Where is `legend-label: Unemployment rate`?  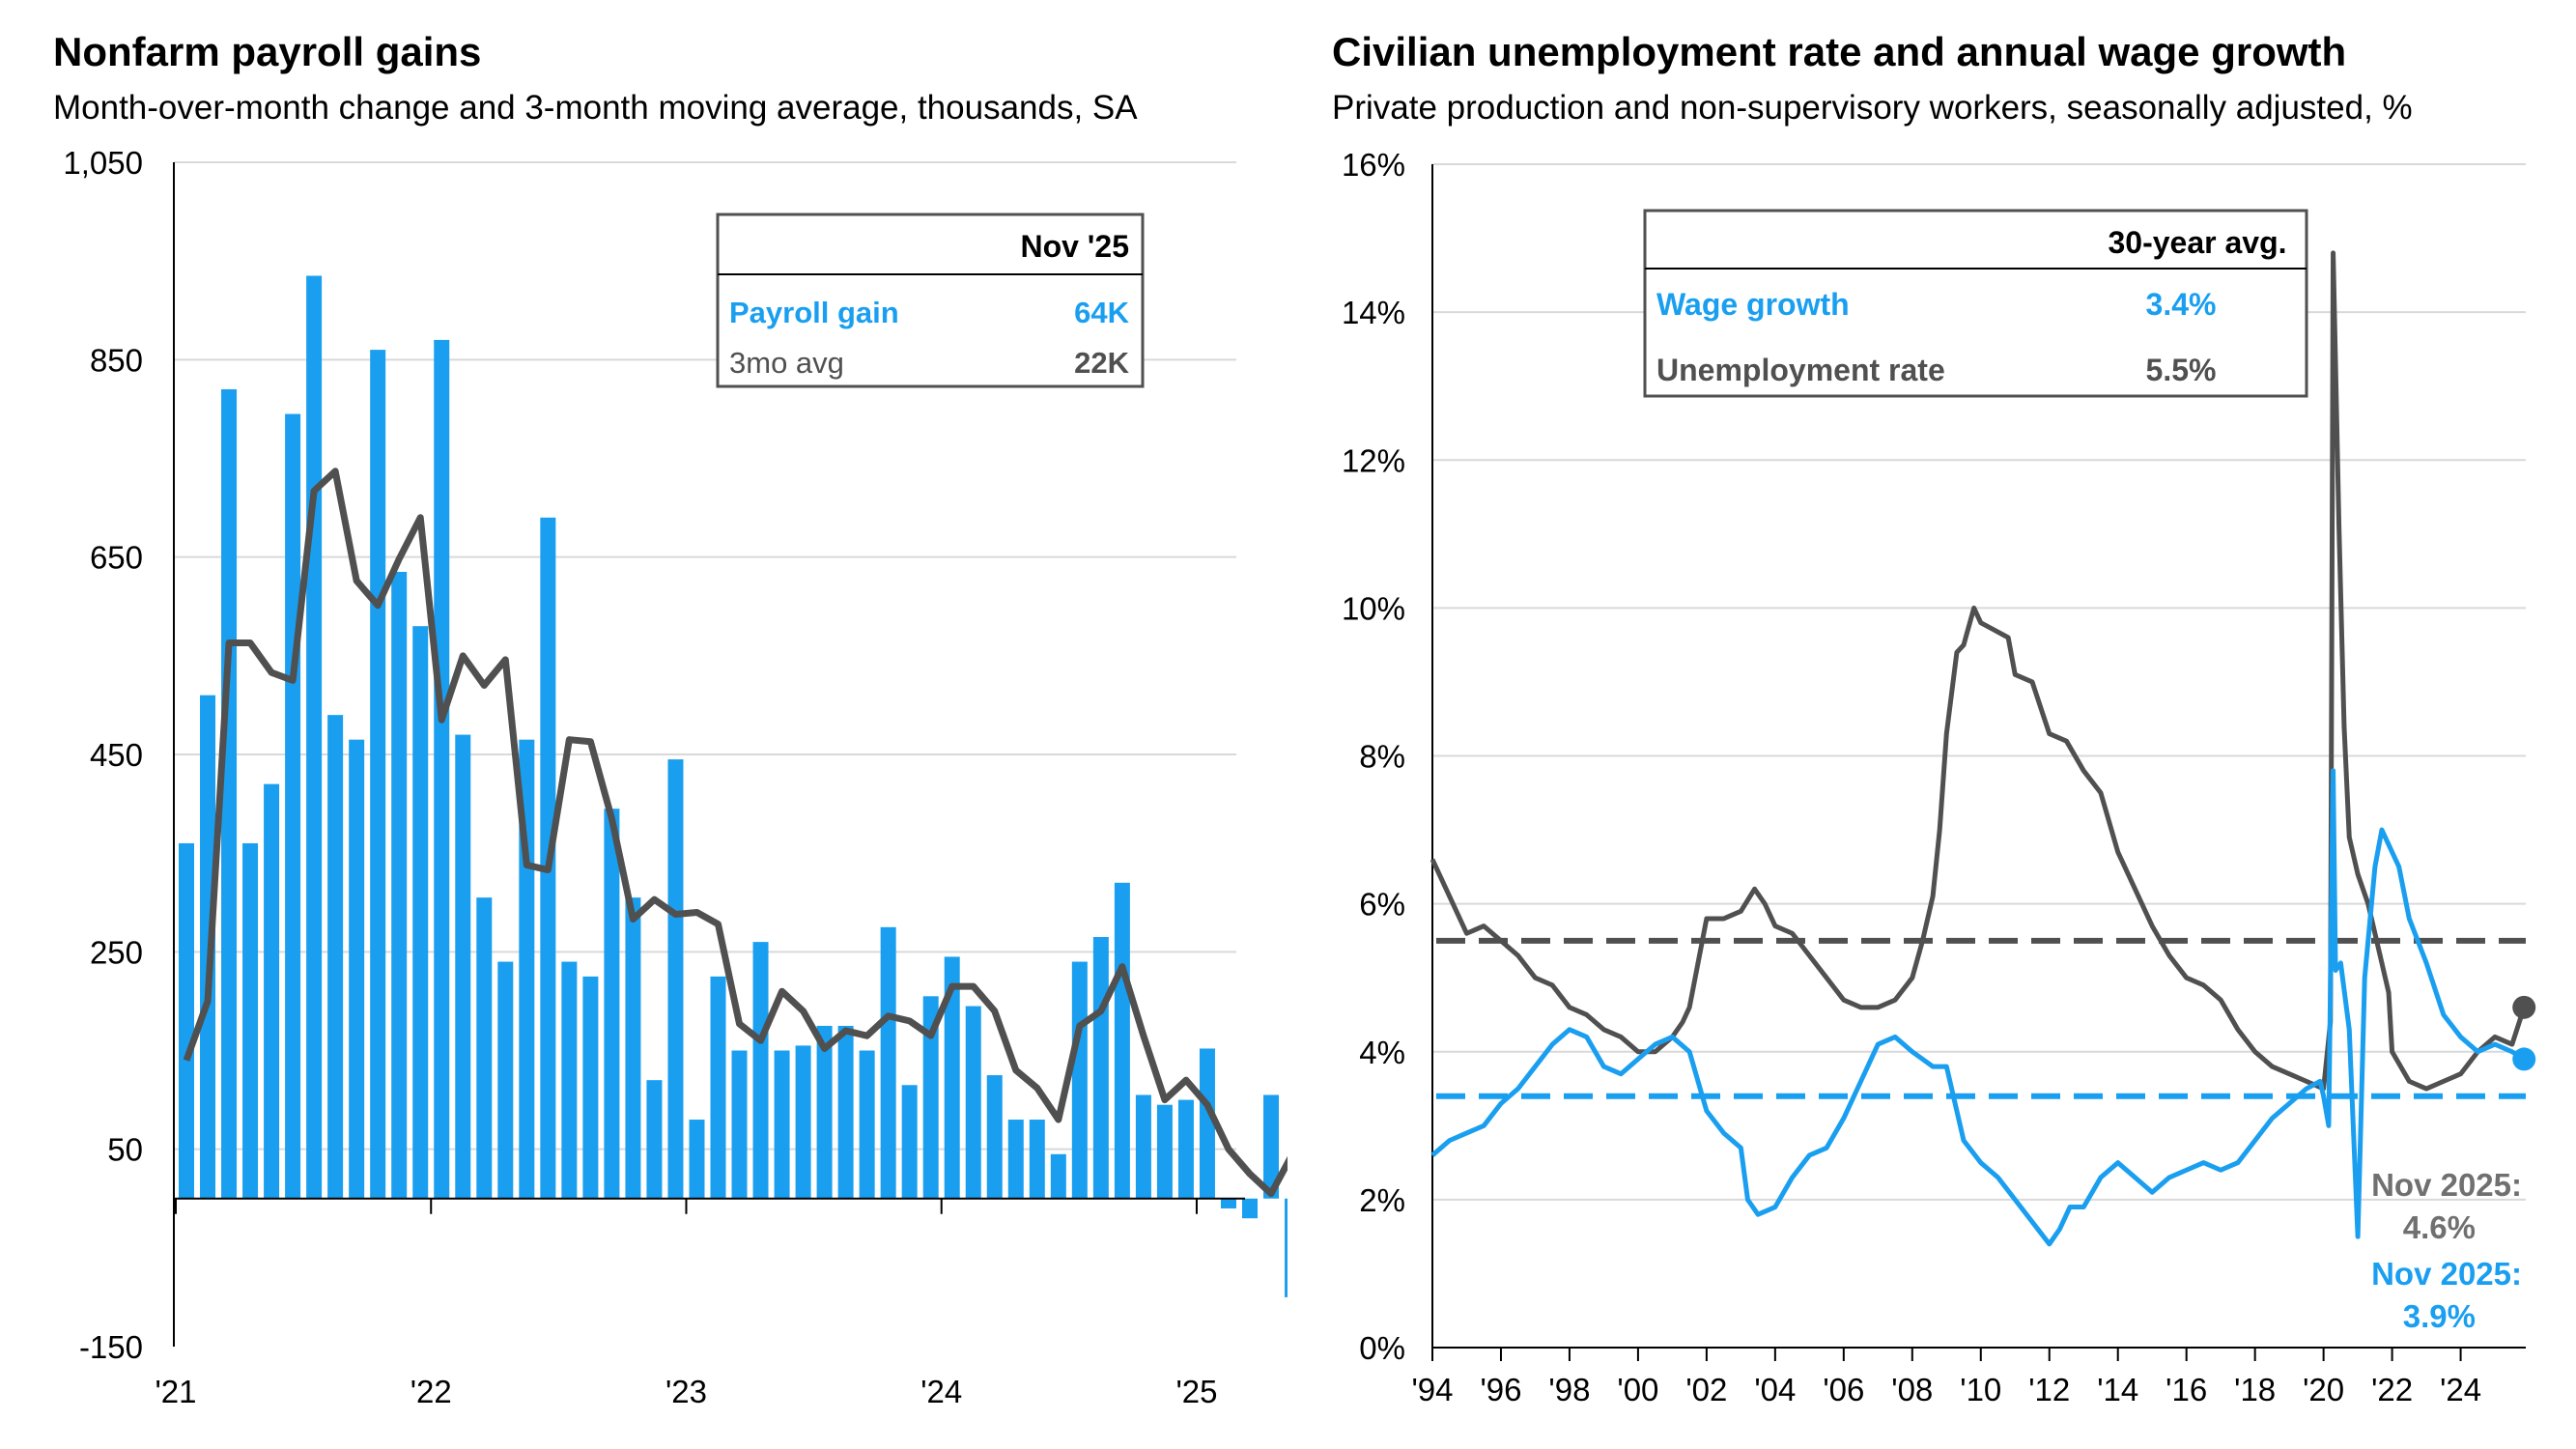
legend-label: Unemployment rate is located at coordinates (1800, 370).